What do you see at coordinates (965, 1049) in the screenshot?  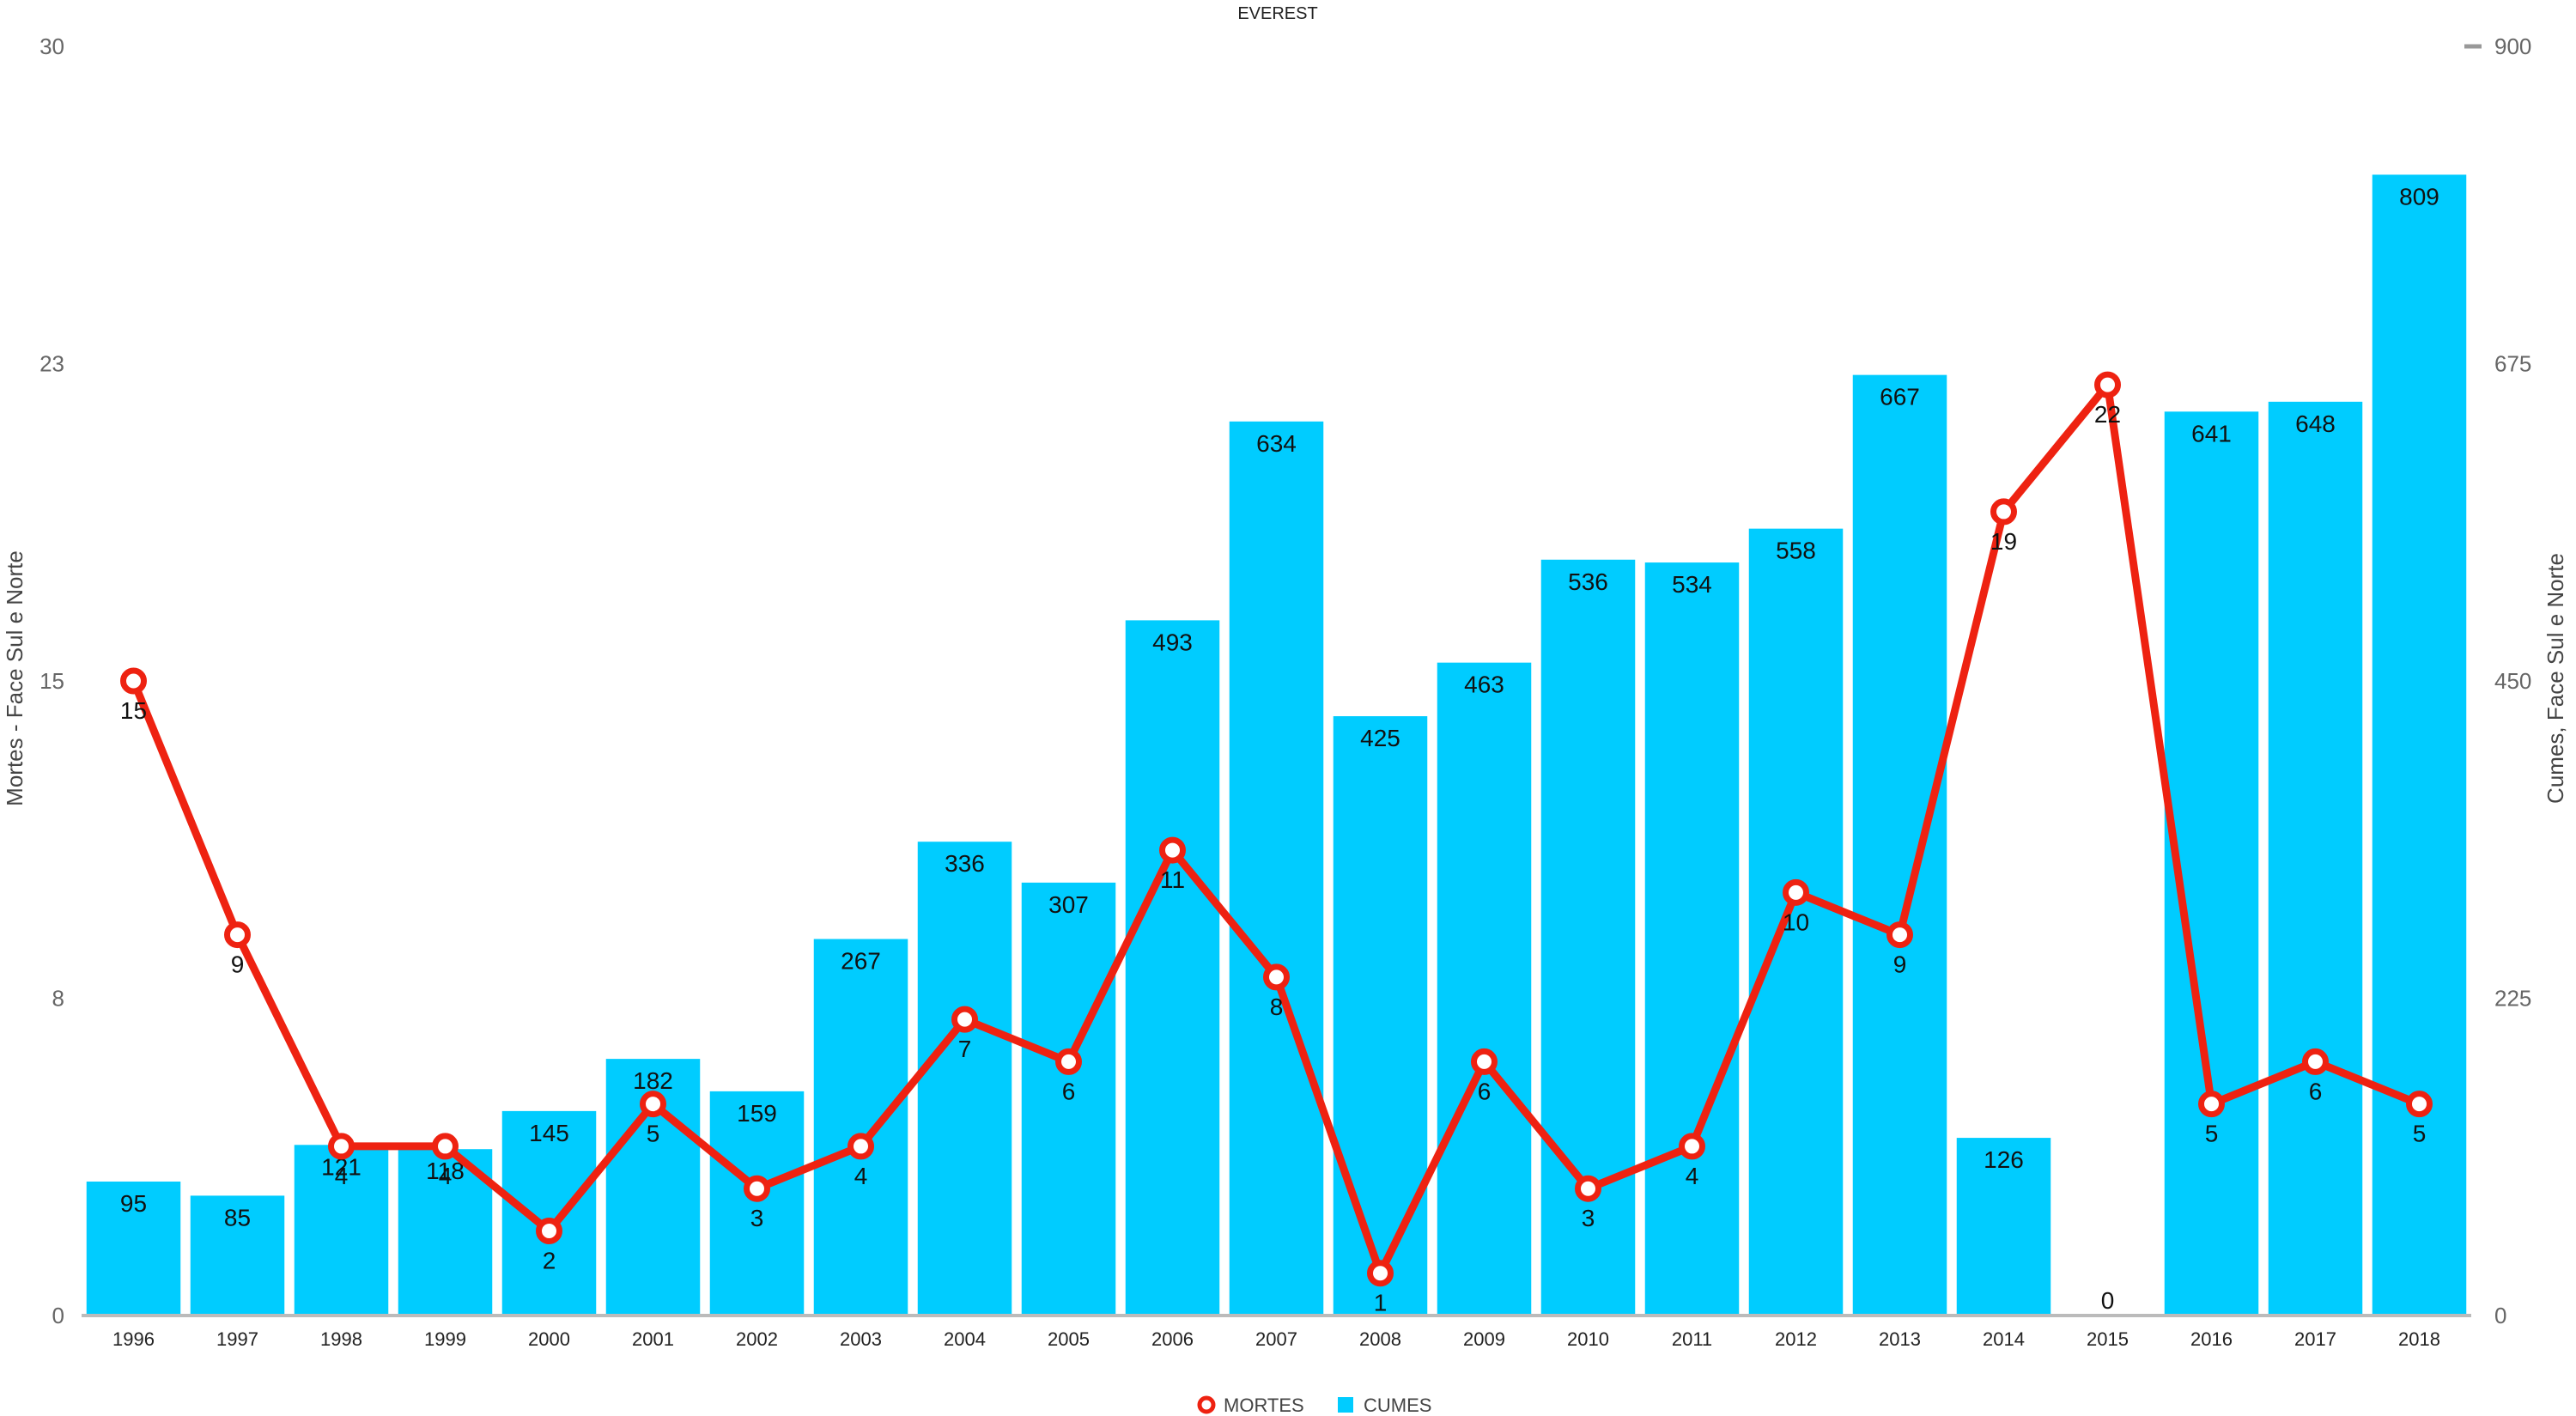 I see `line-value-label: 7` at bounding box center [965, 1049].